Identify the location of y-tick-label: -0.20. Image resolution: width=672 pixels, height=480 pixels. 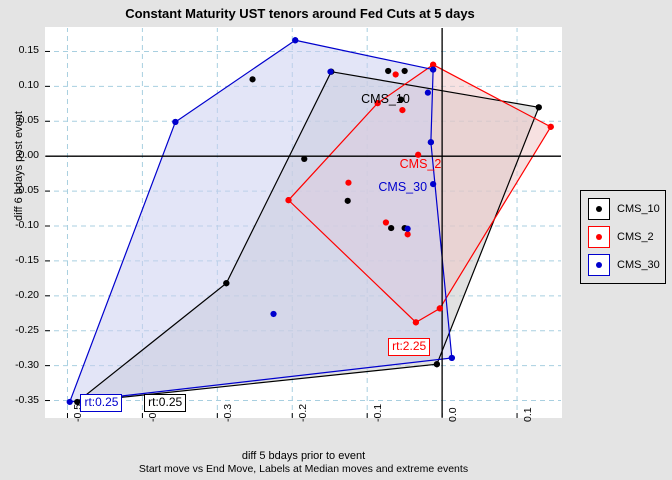
(27, 294).